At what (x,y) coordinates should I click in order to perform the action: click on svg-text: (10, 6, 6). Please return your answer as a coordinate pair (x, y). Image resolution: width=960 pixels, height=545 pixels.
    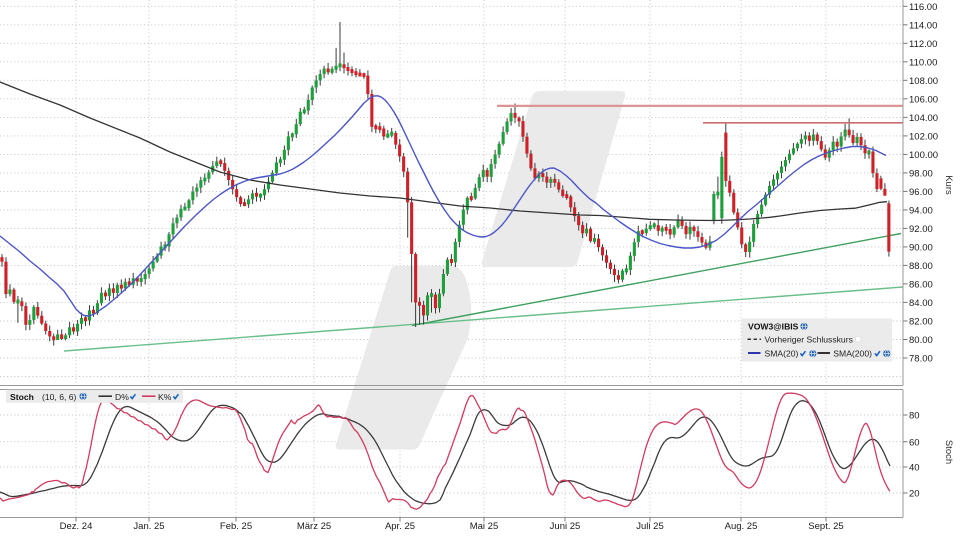
    Looking at the image, I should click on (59, 397).